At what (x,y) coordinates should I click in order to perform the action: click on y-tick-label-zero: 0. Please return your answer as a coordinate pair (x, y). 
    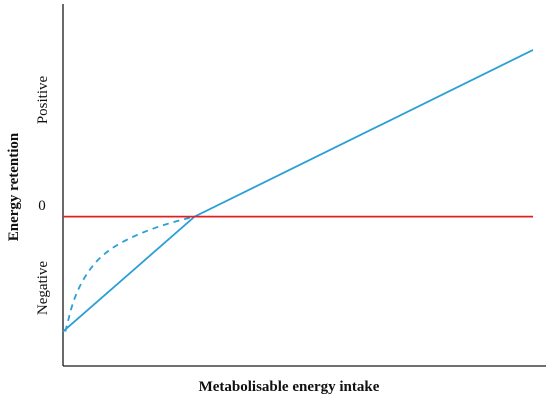
    Looking at the image, I should click on (42, 206).